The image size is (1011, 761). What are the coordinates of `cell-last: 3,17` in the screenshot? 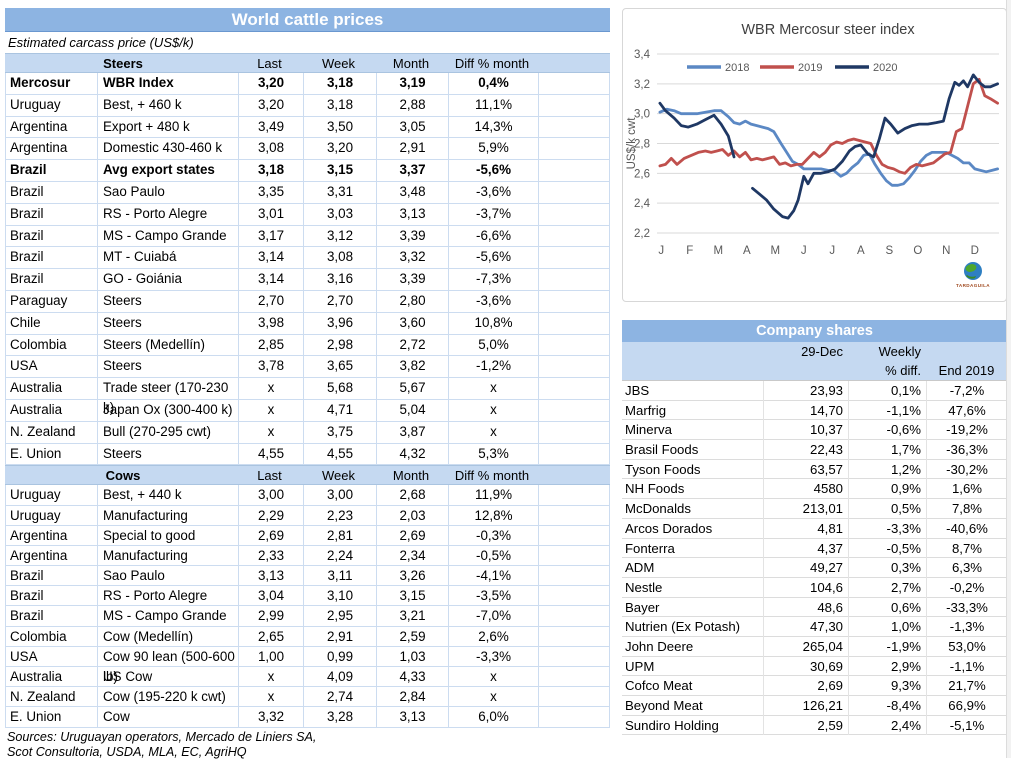 It's located at (270, 236).